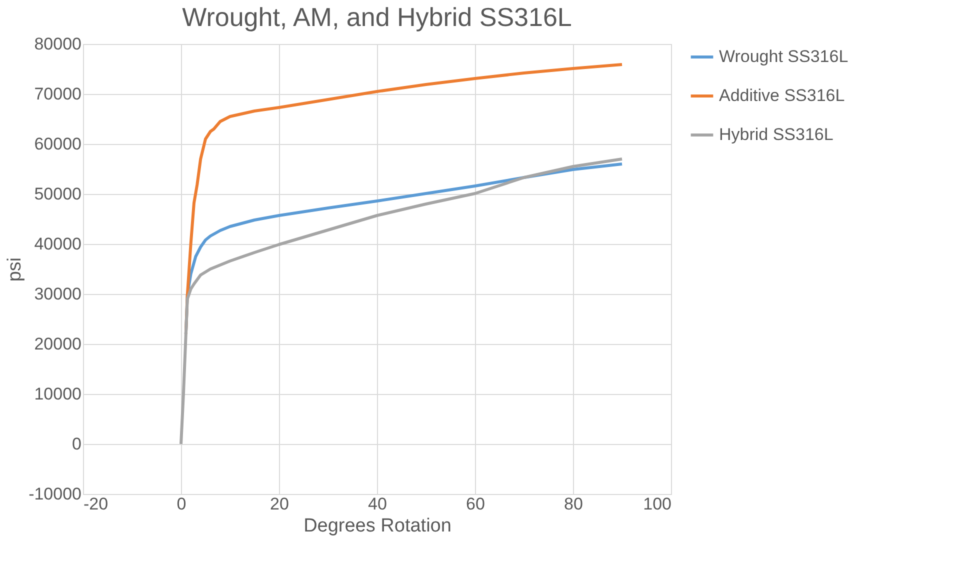 This screenshot has height=578, width=959. Describe the element at coordinates (58, 294) in the screenshot. I see `y-tick-label: 30000` at that location.